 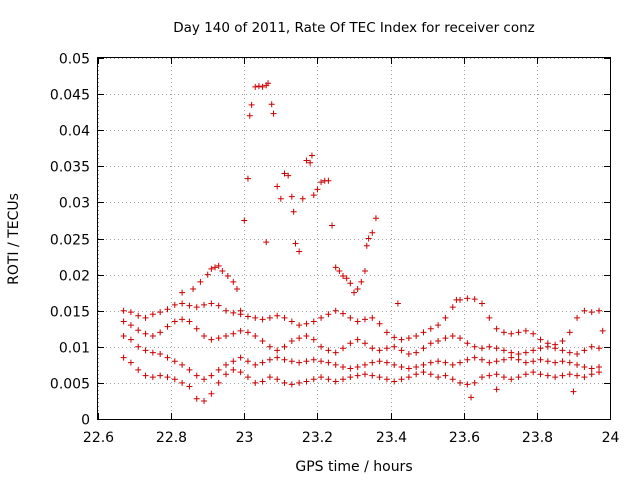 What do you see at coordinates (464, 438) in the screenshot?
I see `x-tick-label: 23.6` at bounding box center [464, 438].